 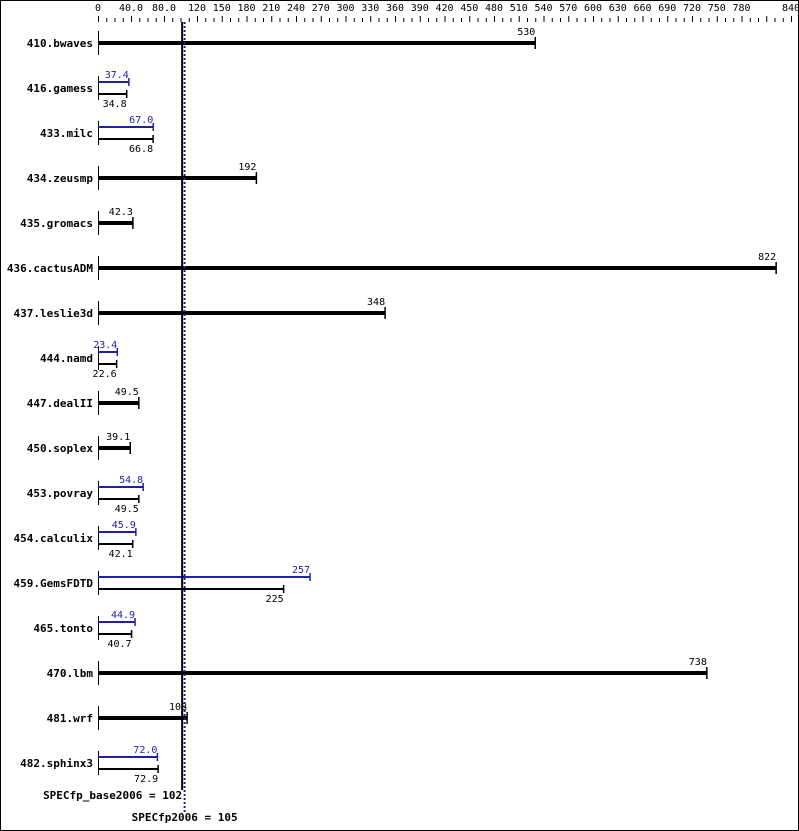 What do you see at coordinates (141, 120) in the screenshot?
I see `peak-value-label: 67.0` at bounding box center [141, 120].